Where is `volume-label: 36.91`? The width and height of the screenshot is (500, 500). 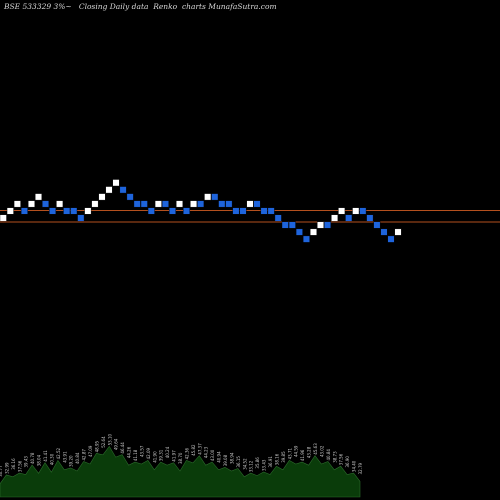
volume-label: 36.91 is located at coordinates (270, 462).